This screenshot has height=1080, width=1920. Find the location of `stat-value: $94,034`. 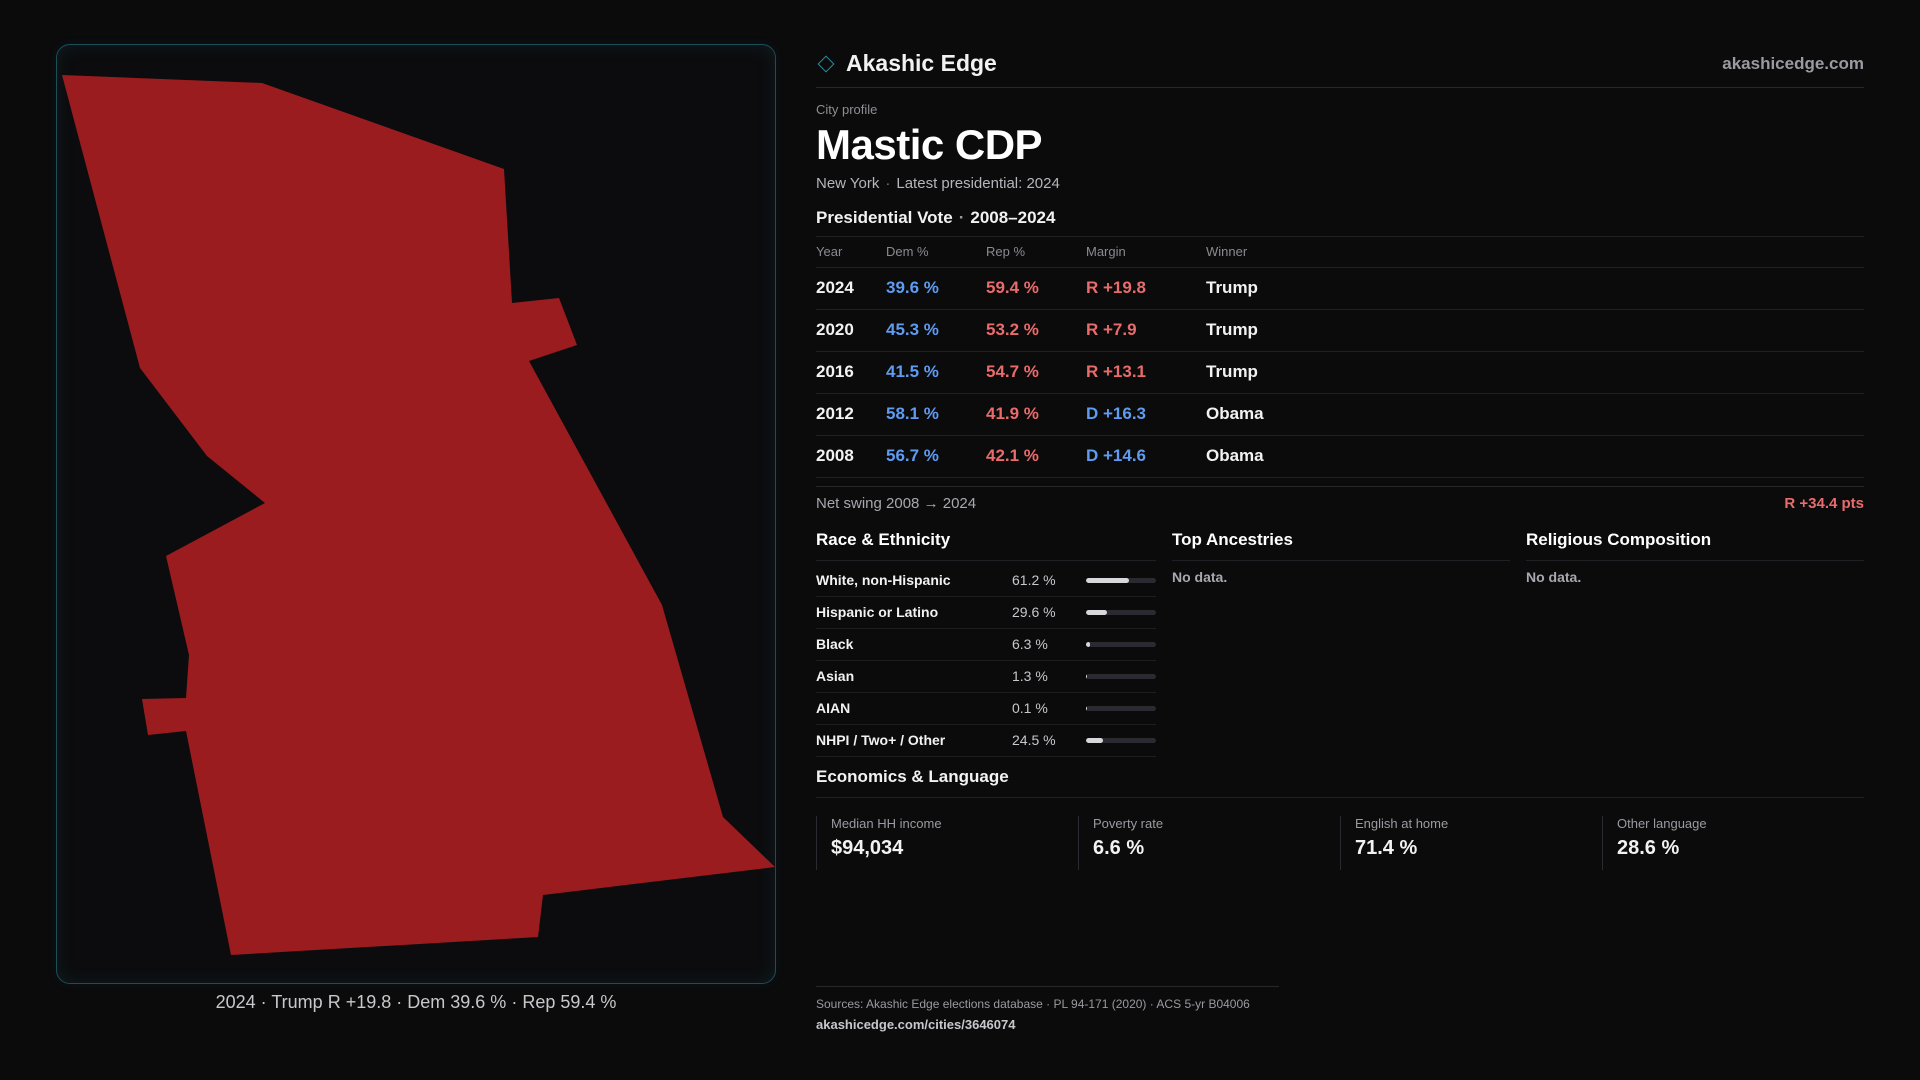

stat-value: $94,034 is located at coordinates (867, 847).